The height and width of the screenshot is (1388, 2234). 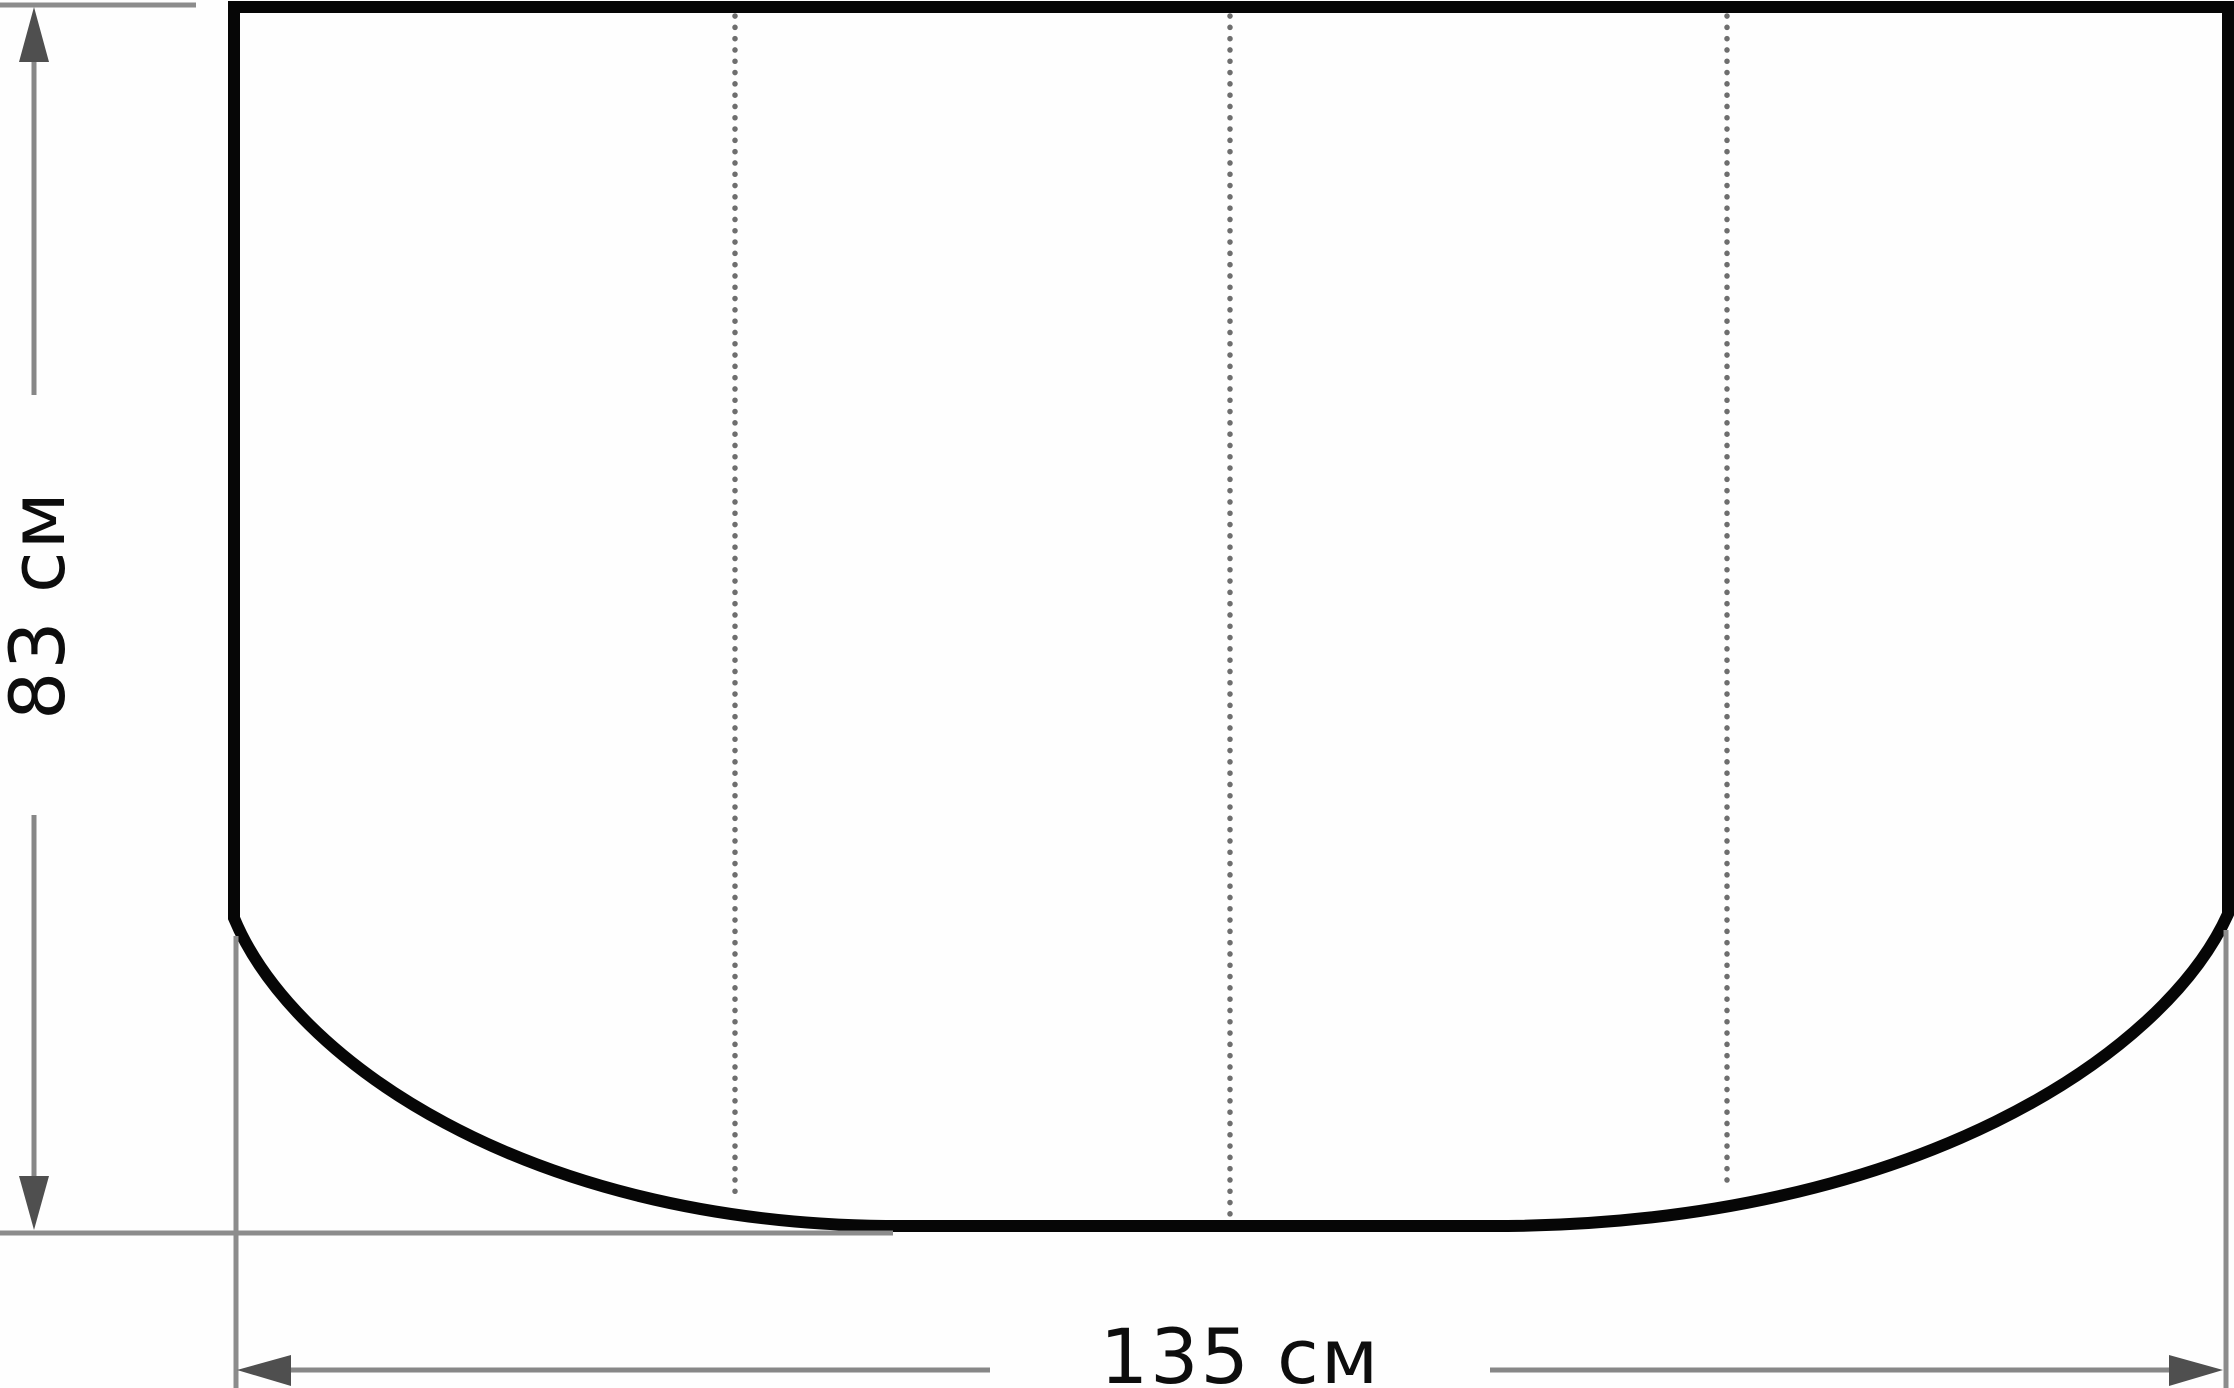 What do you see at coordinates (34, 34) in the screenshot?
I see `arrow-up-icon` at bounding box center [34, 34].